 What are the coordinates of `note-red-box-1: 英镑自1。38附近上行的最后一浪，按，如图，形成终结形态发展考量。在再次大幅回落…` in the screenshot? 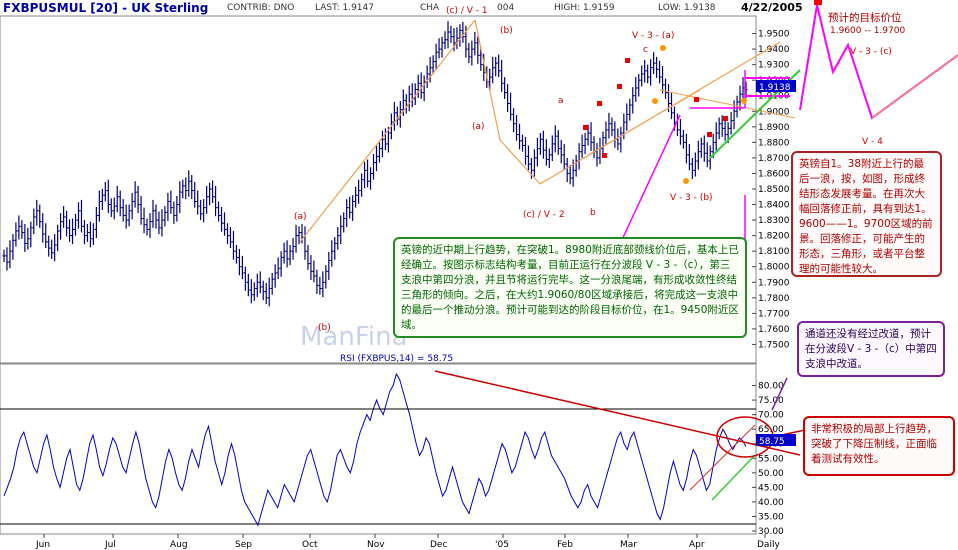 It's located at (866, 214).